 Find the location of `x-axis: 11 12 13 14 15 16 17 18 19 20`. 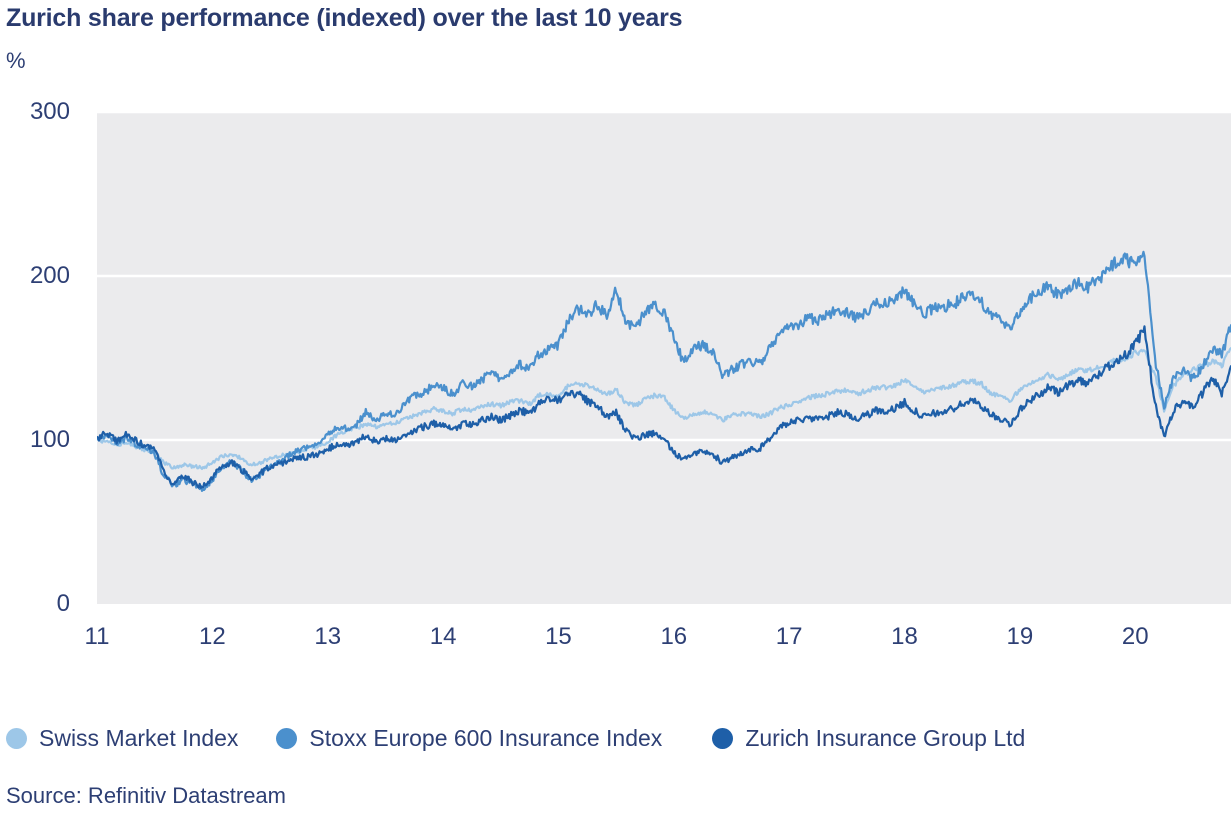

x-axis: 11 12 13 14 15 16 17 18 19 20 is located at coordinates (658, 644).